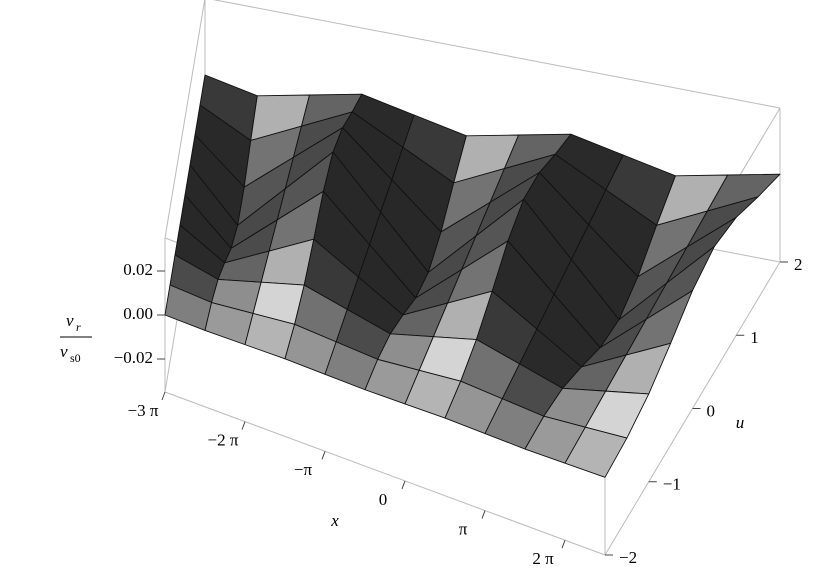  Describe the element at coordinates (740, 422) in the screenshot. I see `u-axis-label: u` at that location.